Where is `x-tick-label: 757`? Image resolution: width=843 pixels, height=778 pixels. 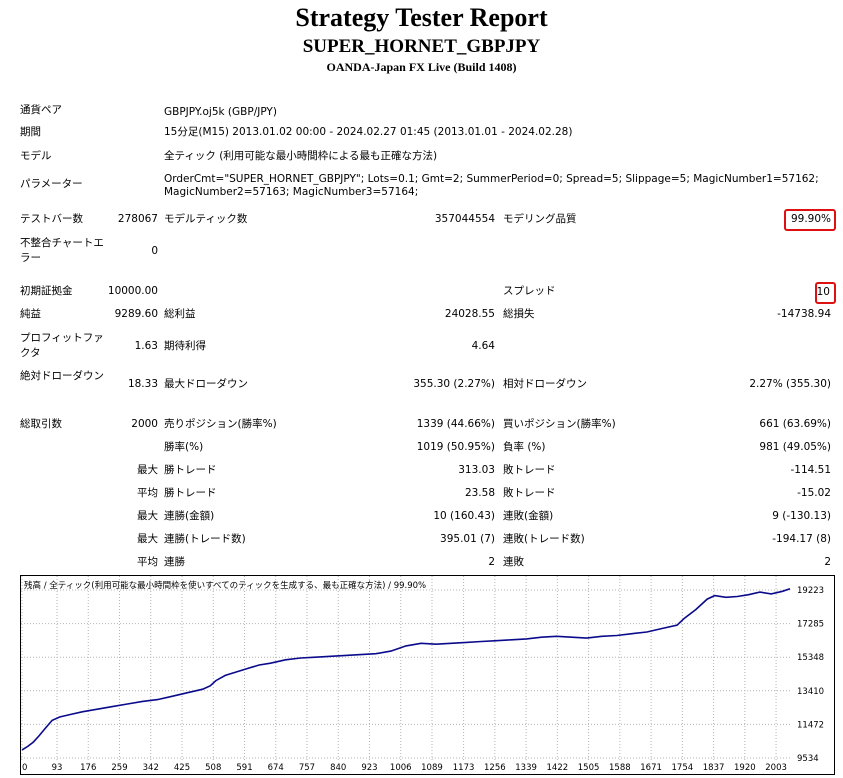
x-tick-label: 757 is located at coordinates (307, 768).